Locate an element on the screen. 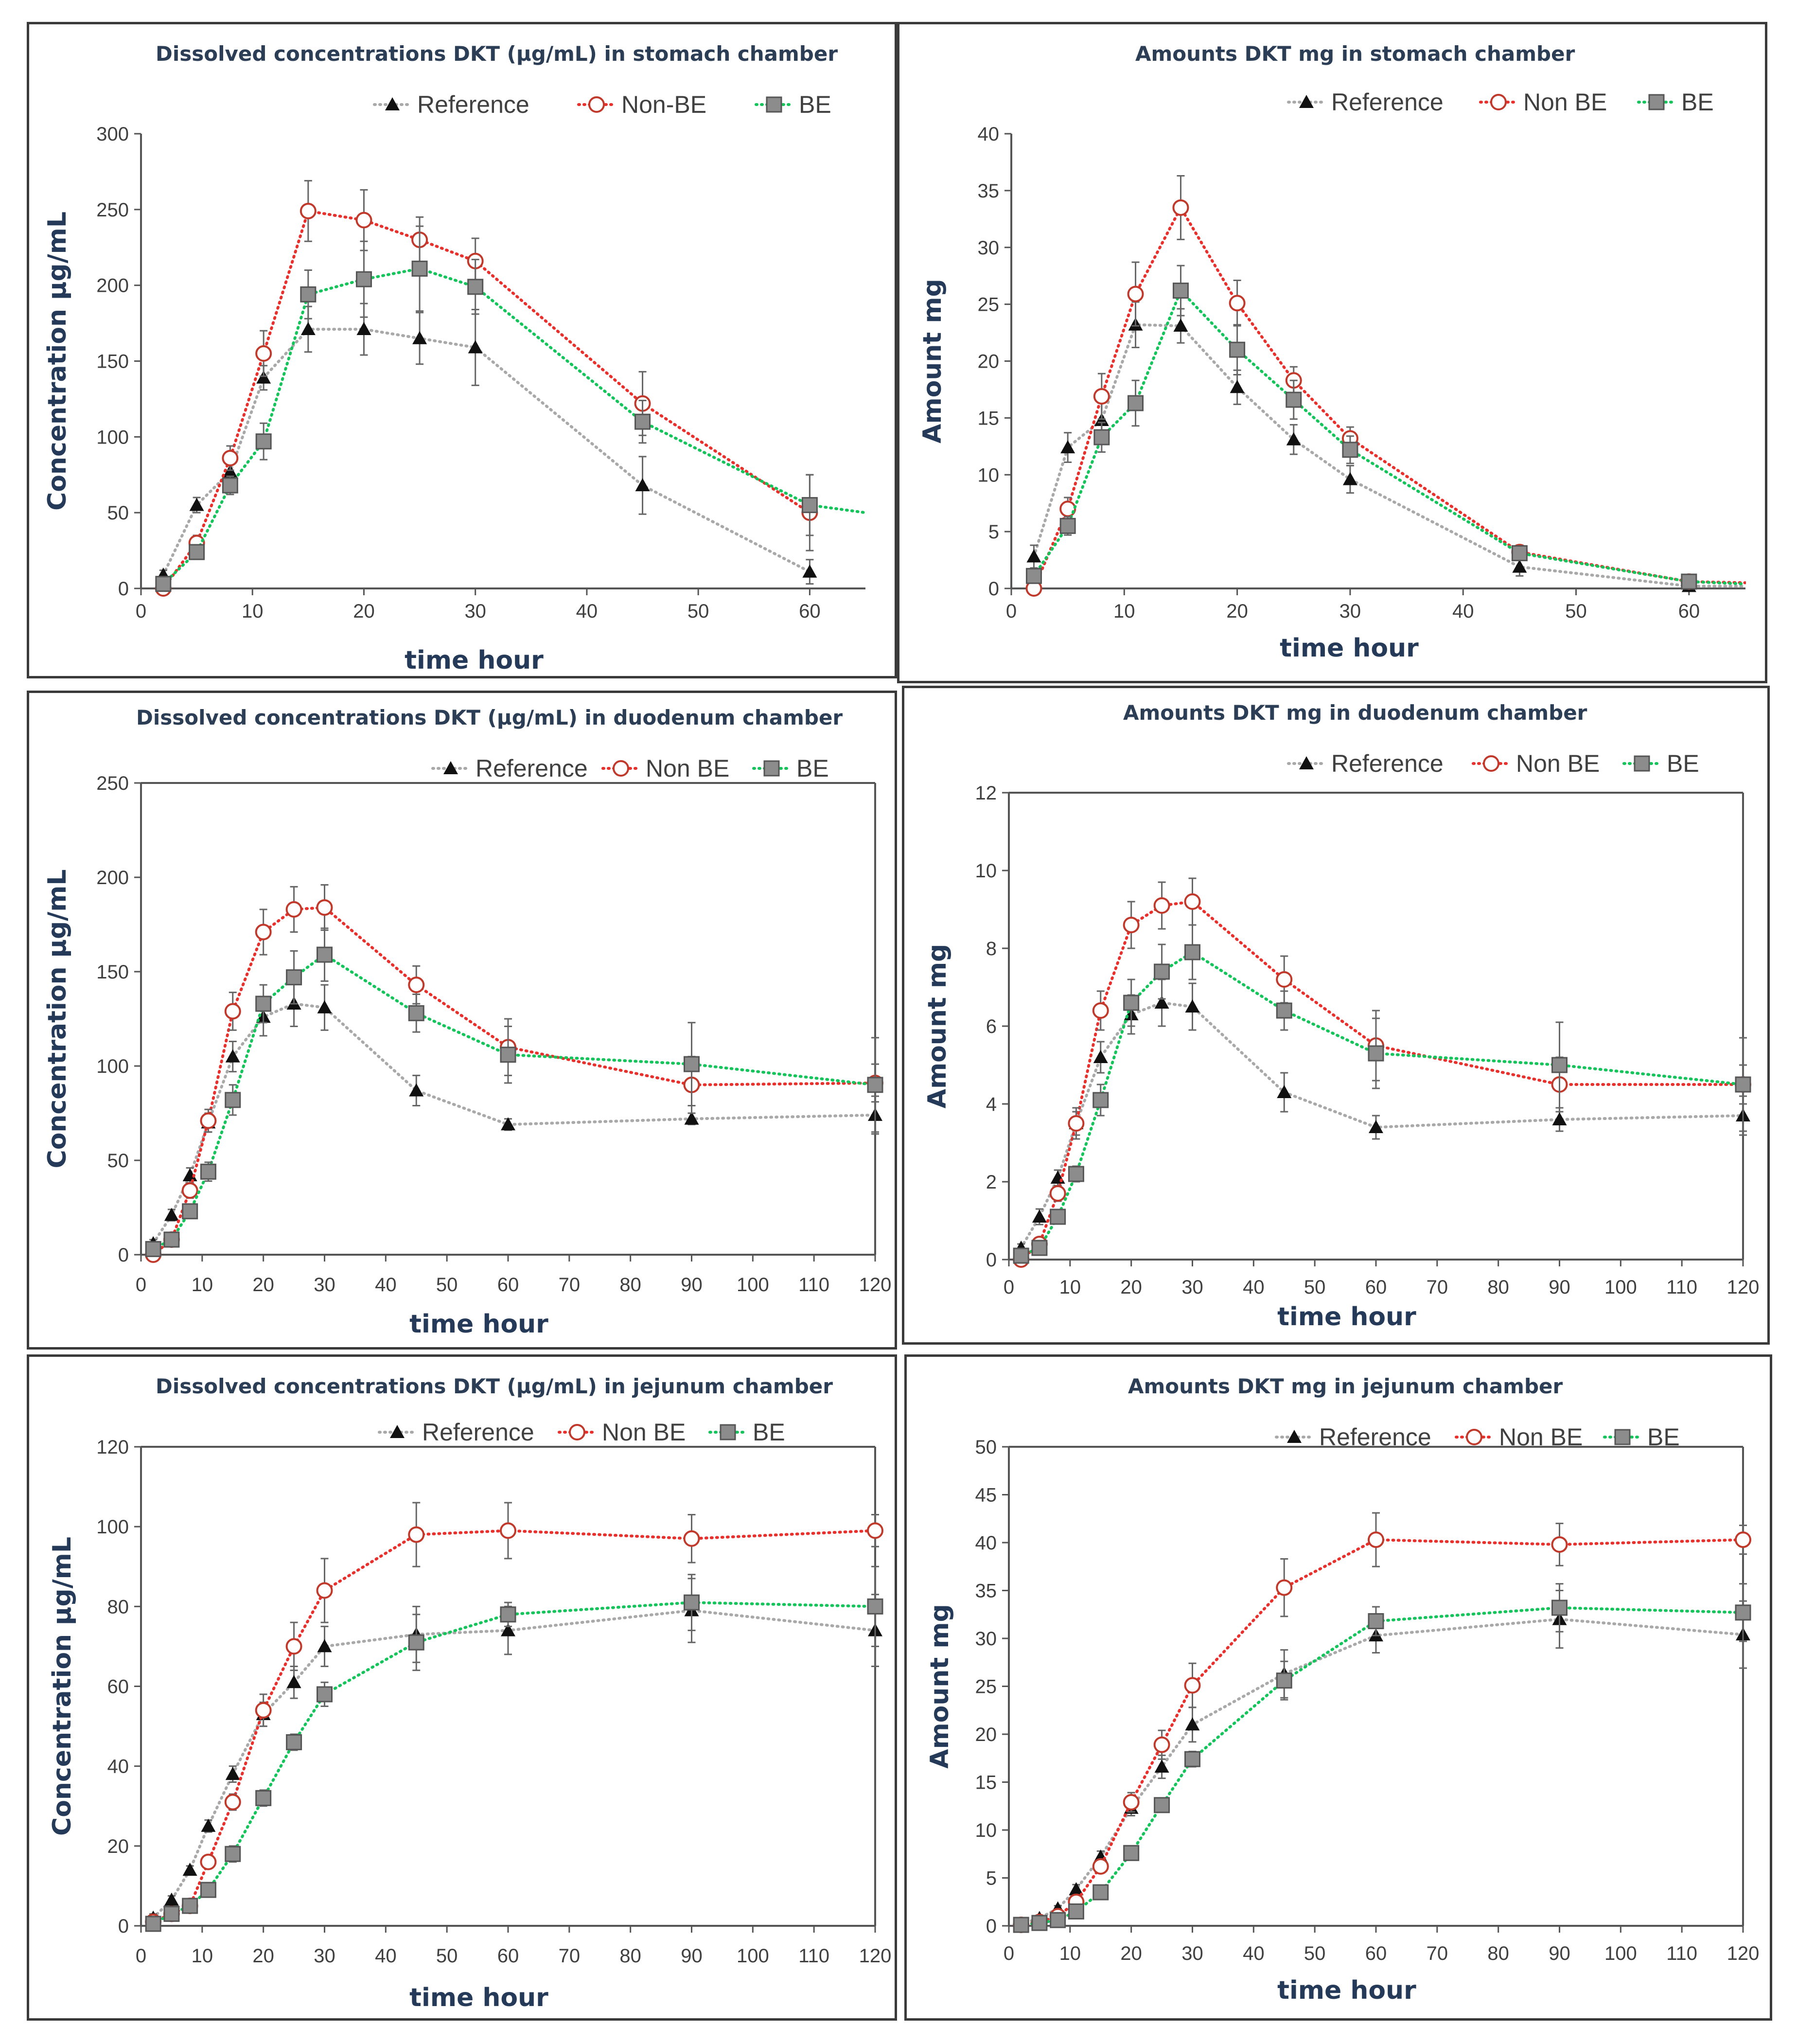  x-tick-label: 70 is located at coordinates (570, 1285).